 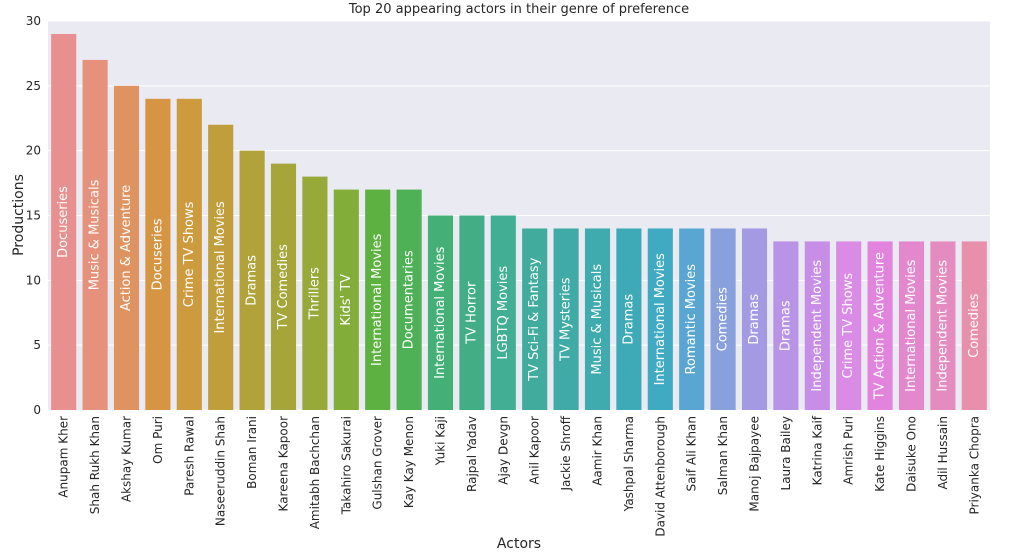 What do you see at coordinates (252, 452) in the screenshot?
I see `x-tick-label: Boman Irani` at bounding box center [252, 452].